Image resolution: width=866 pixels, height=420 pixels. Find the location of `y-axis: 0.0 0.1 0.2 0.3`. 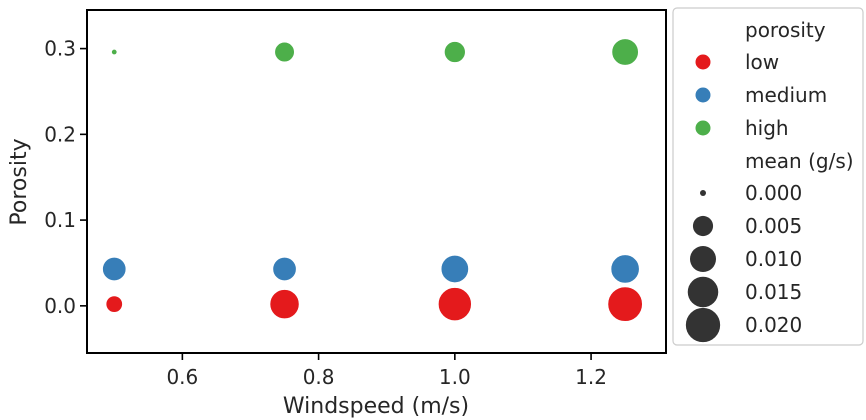

y-axis: 0.0 0.1 0.2 0.3 is located at coordinates (65, 177).